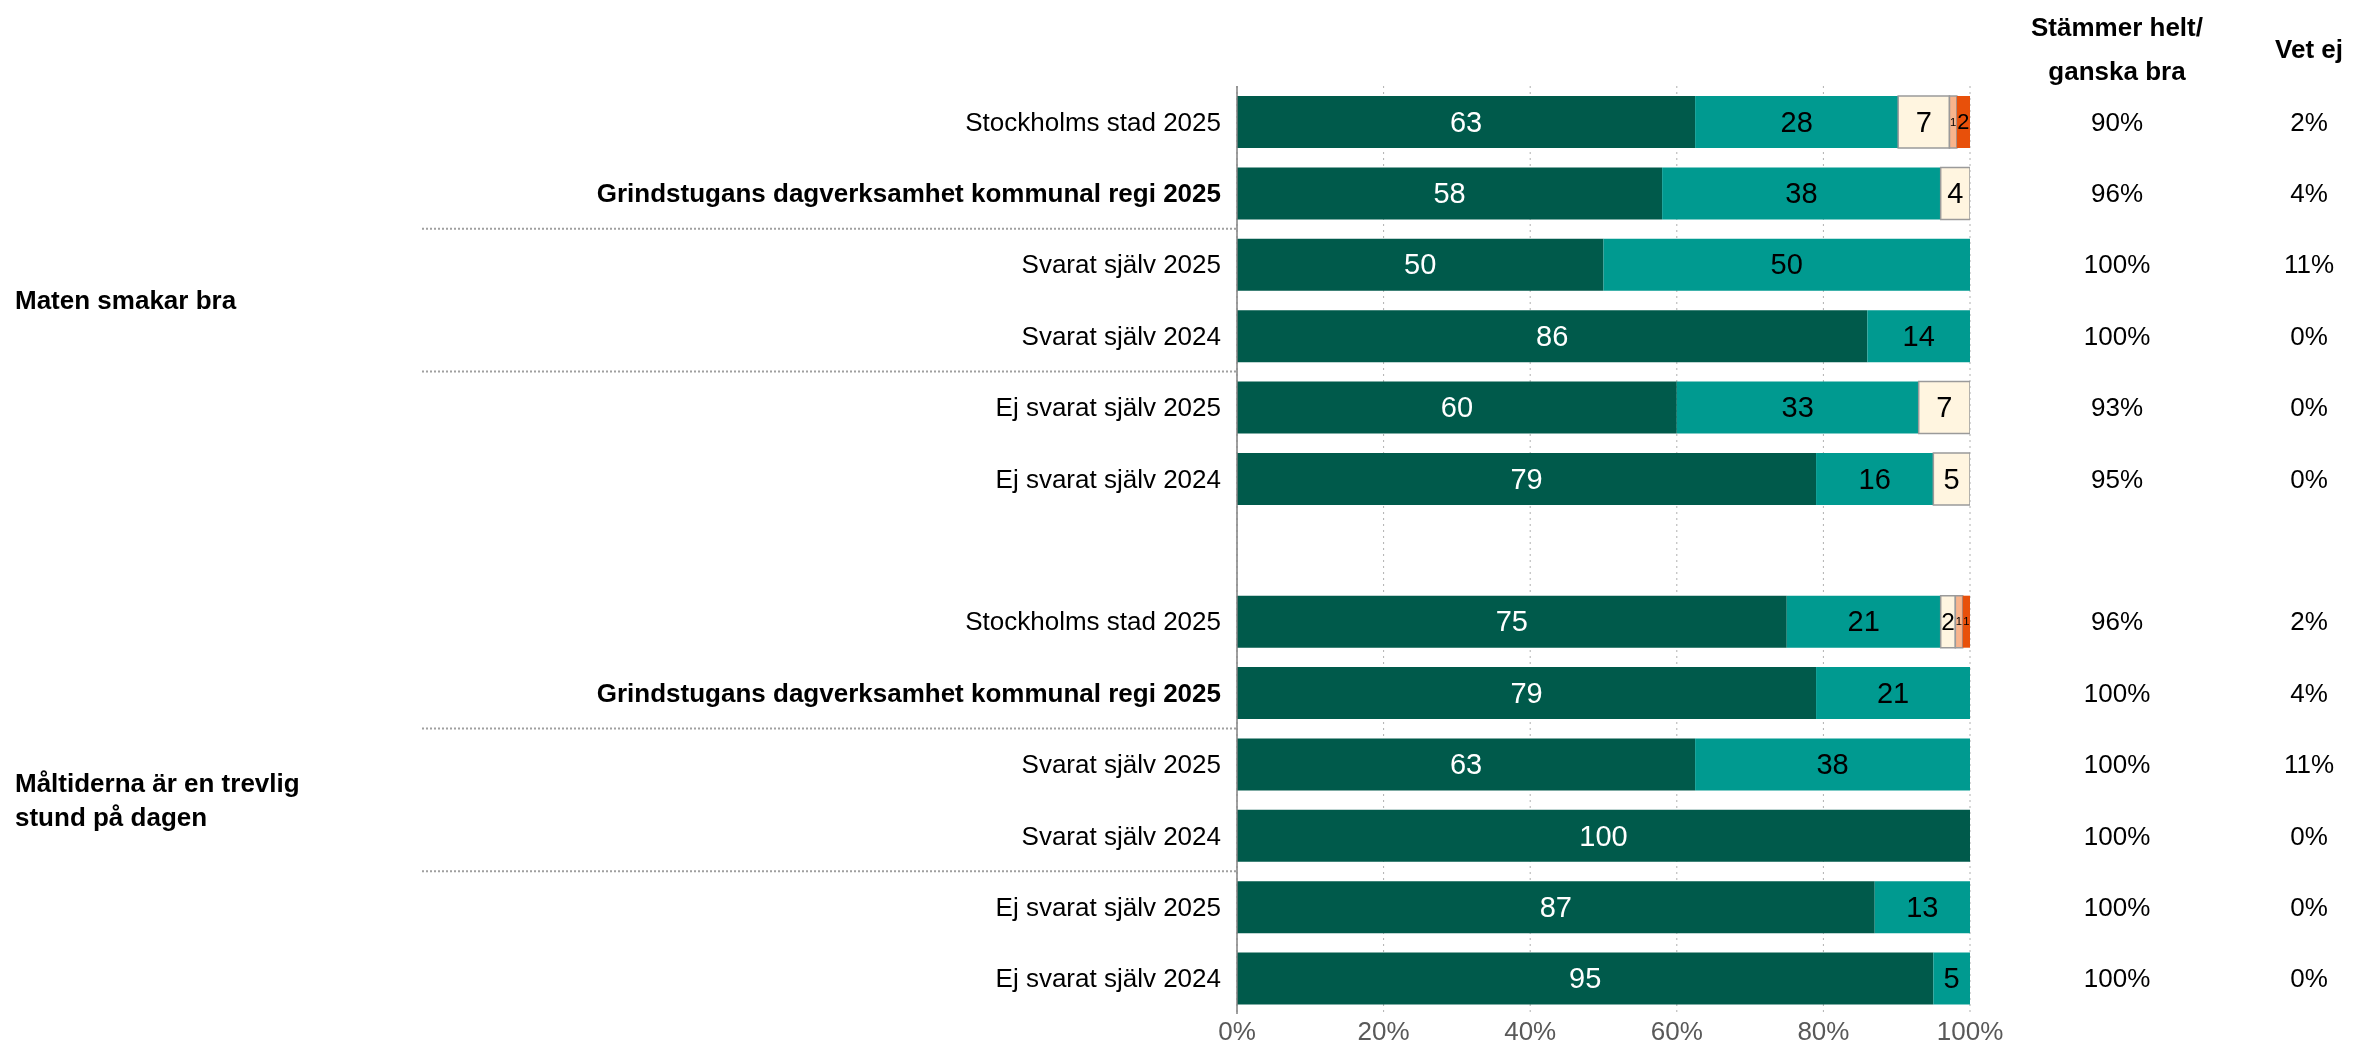 The width and height of the screenshot is (2366, 1058). Describe the element at coordinates (2117, 49) in the screenshot. I see `text: Stämmer helt/ ganska bra` at that location.